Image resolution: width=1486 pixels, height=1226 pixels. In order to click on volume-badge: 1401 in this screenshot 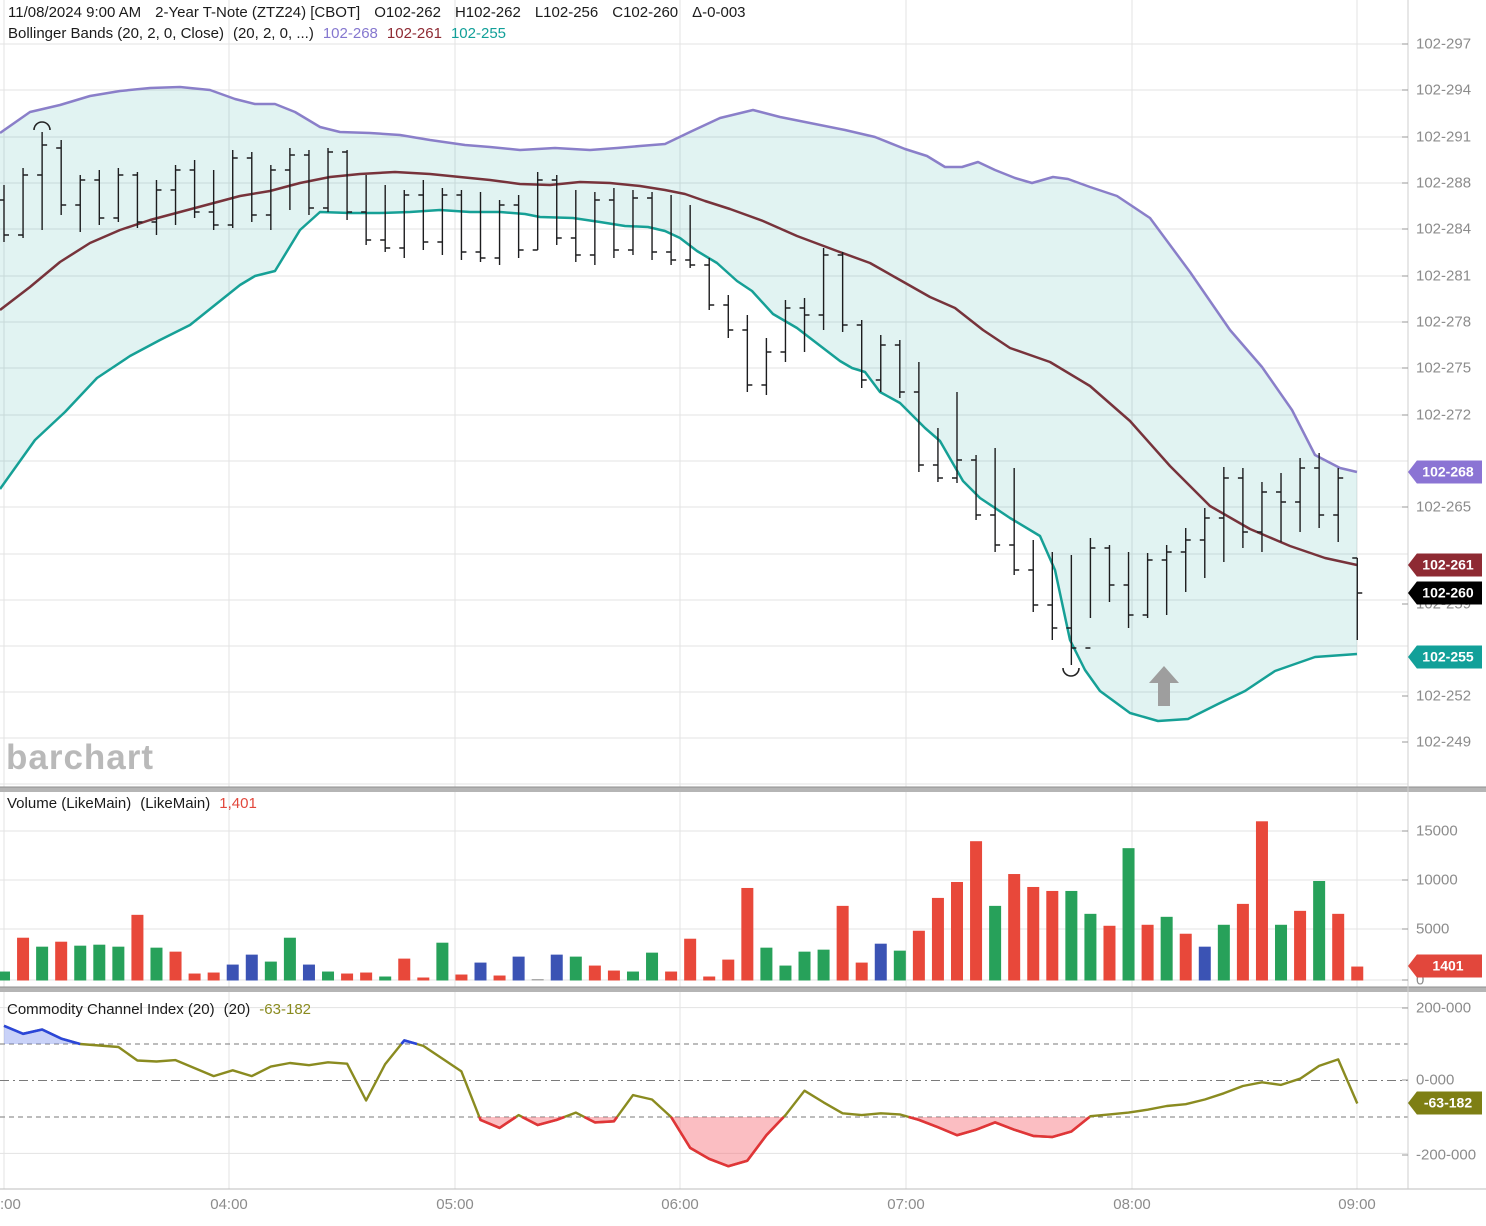, I will do `click(1445, 966)`.